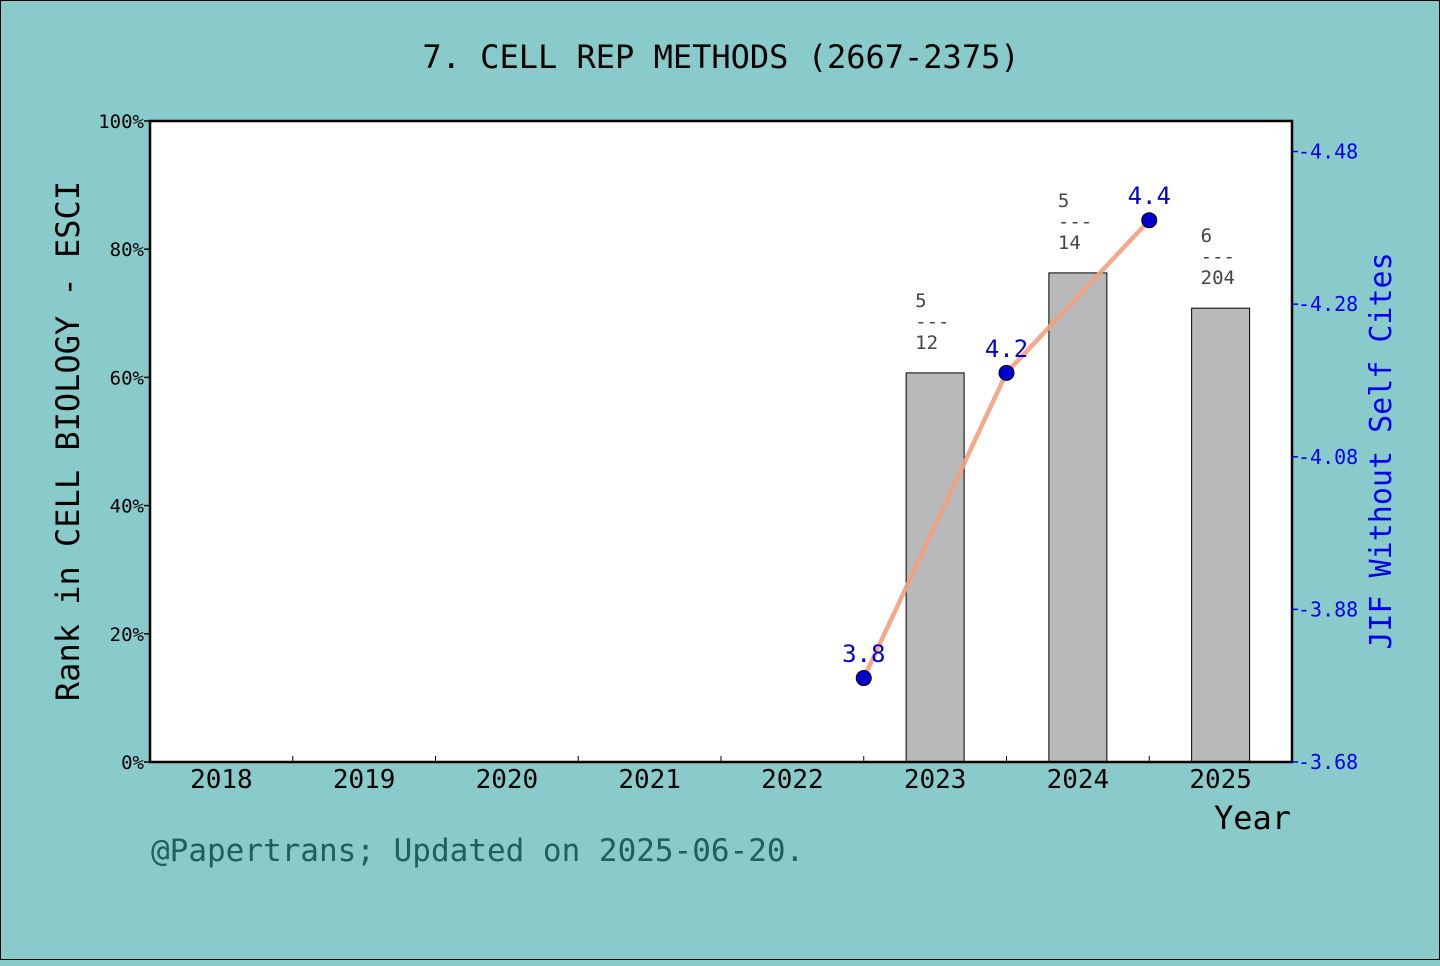  Describe the element at coordinates (132, 763) in the screenshot. I see `y-tick-label: 0%` at that location.